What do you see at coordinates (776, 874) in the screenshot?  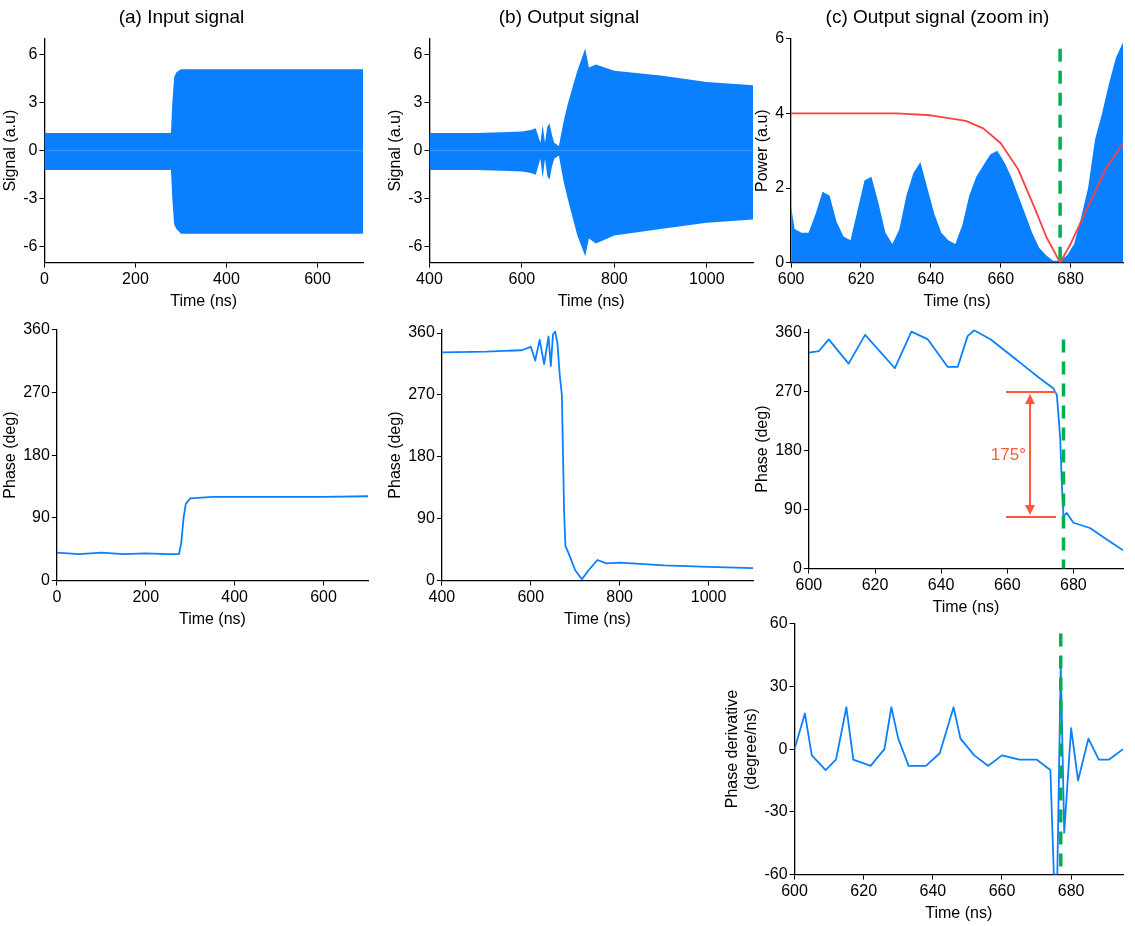 I see `y-tick-label: -60` at bounding box center [776, 874].